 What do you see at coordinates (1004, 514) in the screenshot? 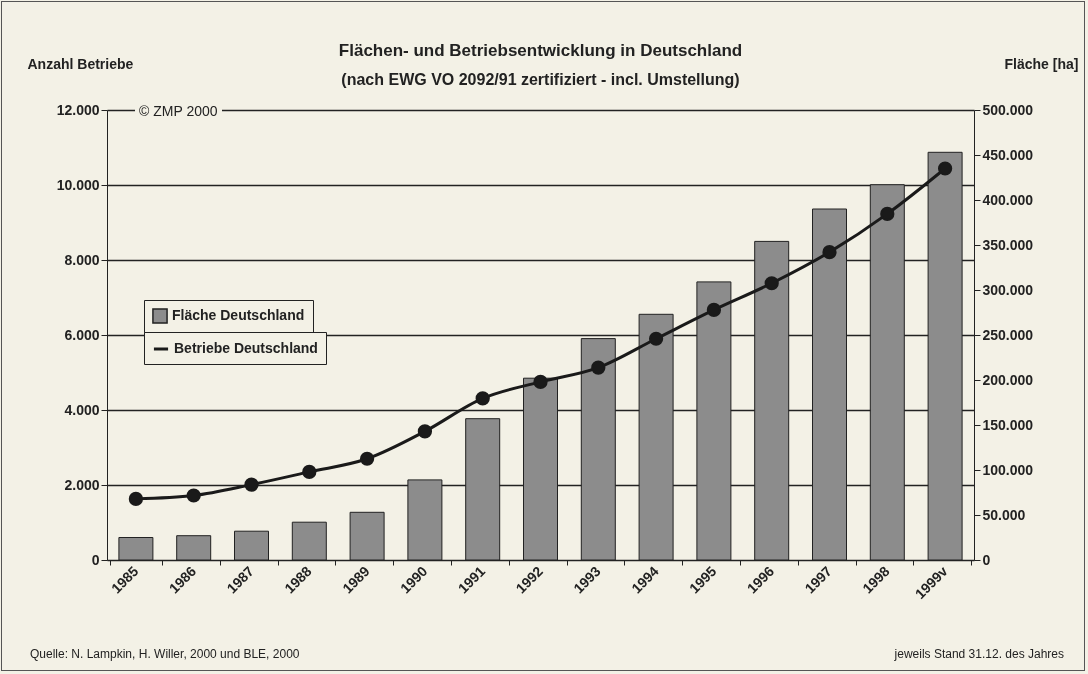
I see `y2-tick-label: 50.000` at bounding box center [1004, 514].